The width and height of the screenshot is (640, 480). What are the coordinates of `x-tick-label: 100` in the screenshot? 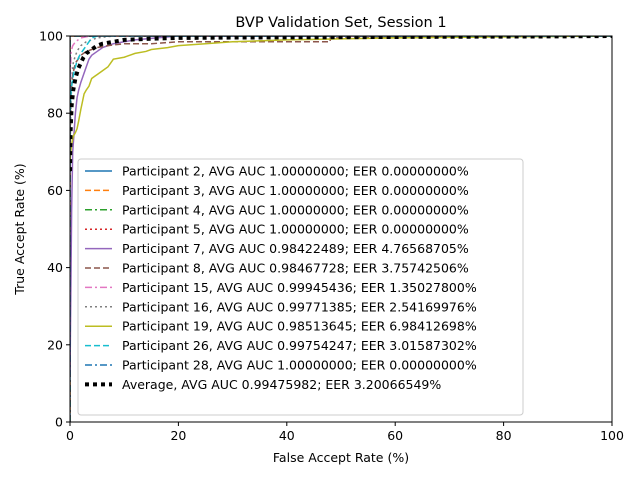 It's located at (612, 435).